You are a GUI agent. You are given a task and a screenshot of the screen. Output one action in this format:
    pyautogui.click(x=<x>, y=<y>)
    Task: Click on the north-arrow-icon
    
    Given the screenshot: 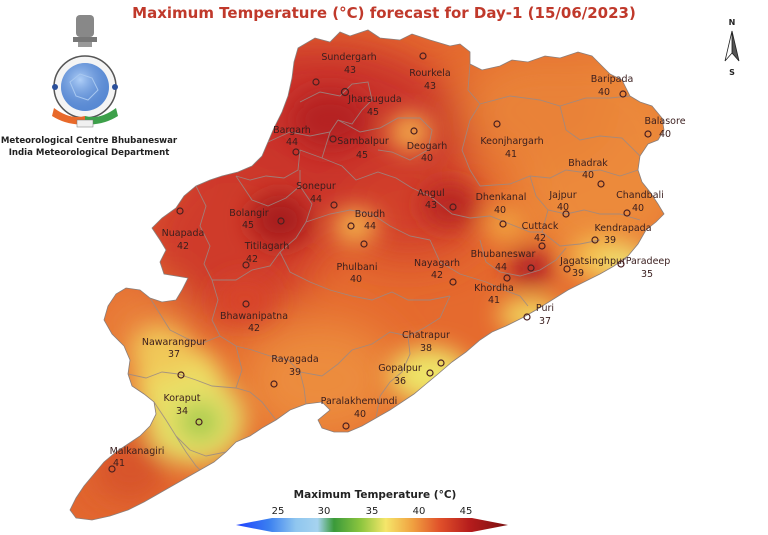 What is the action you would take?
    pyautogui.click(x=732, y=46)
    